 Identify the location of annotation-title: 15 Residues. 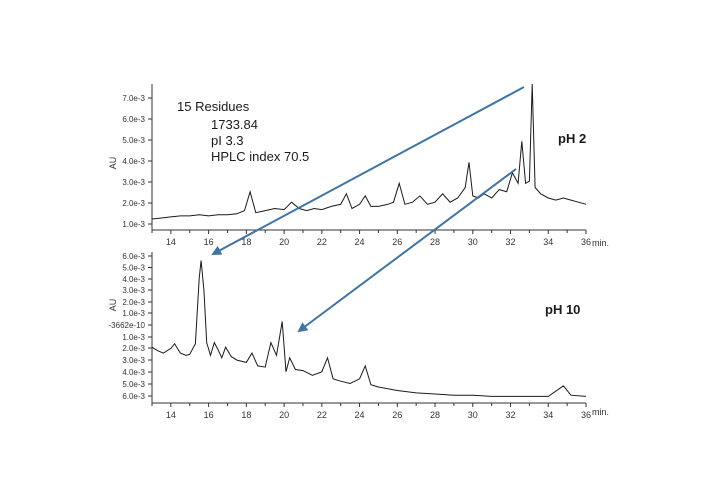
(213, 106).